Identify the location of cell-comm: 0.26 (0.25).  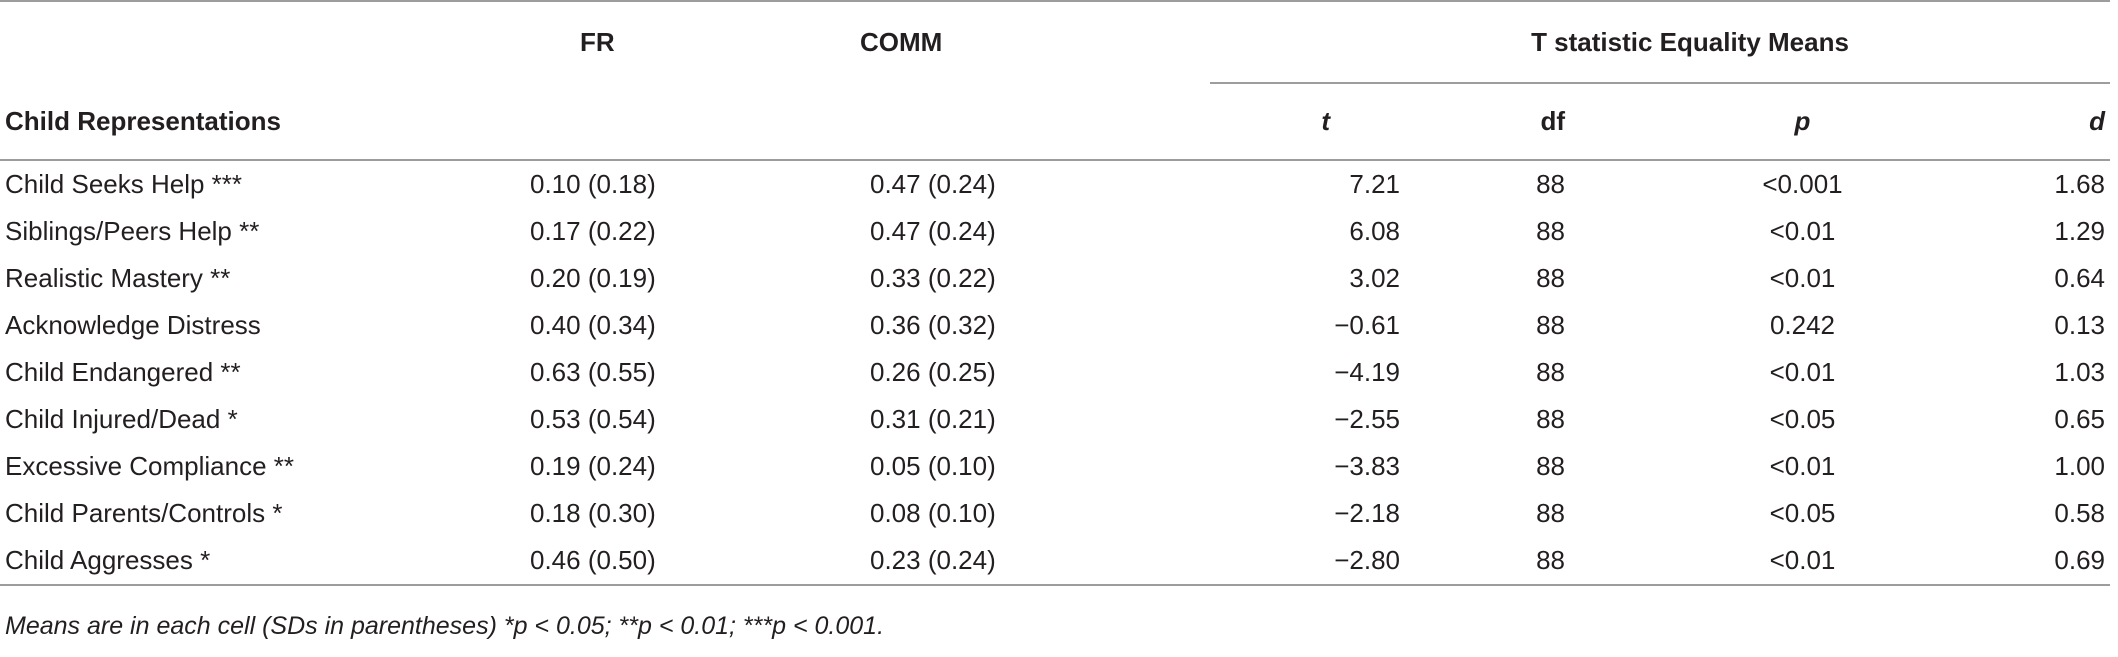
(933, 372).